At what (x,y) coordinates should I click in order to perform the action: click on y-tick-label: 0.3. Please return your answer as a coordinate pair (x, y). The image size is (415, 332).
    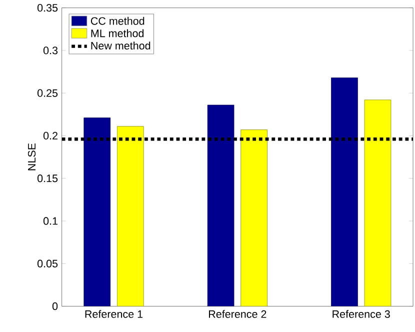
    Looking at the image, I should click on (50, 50).